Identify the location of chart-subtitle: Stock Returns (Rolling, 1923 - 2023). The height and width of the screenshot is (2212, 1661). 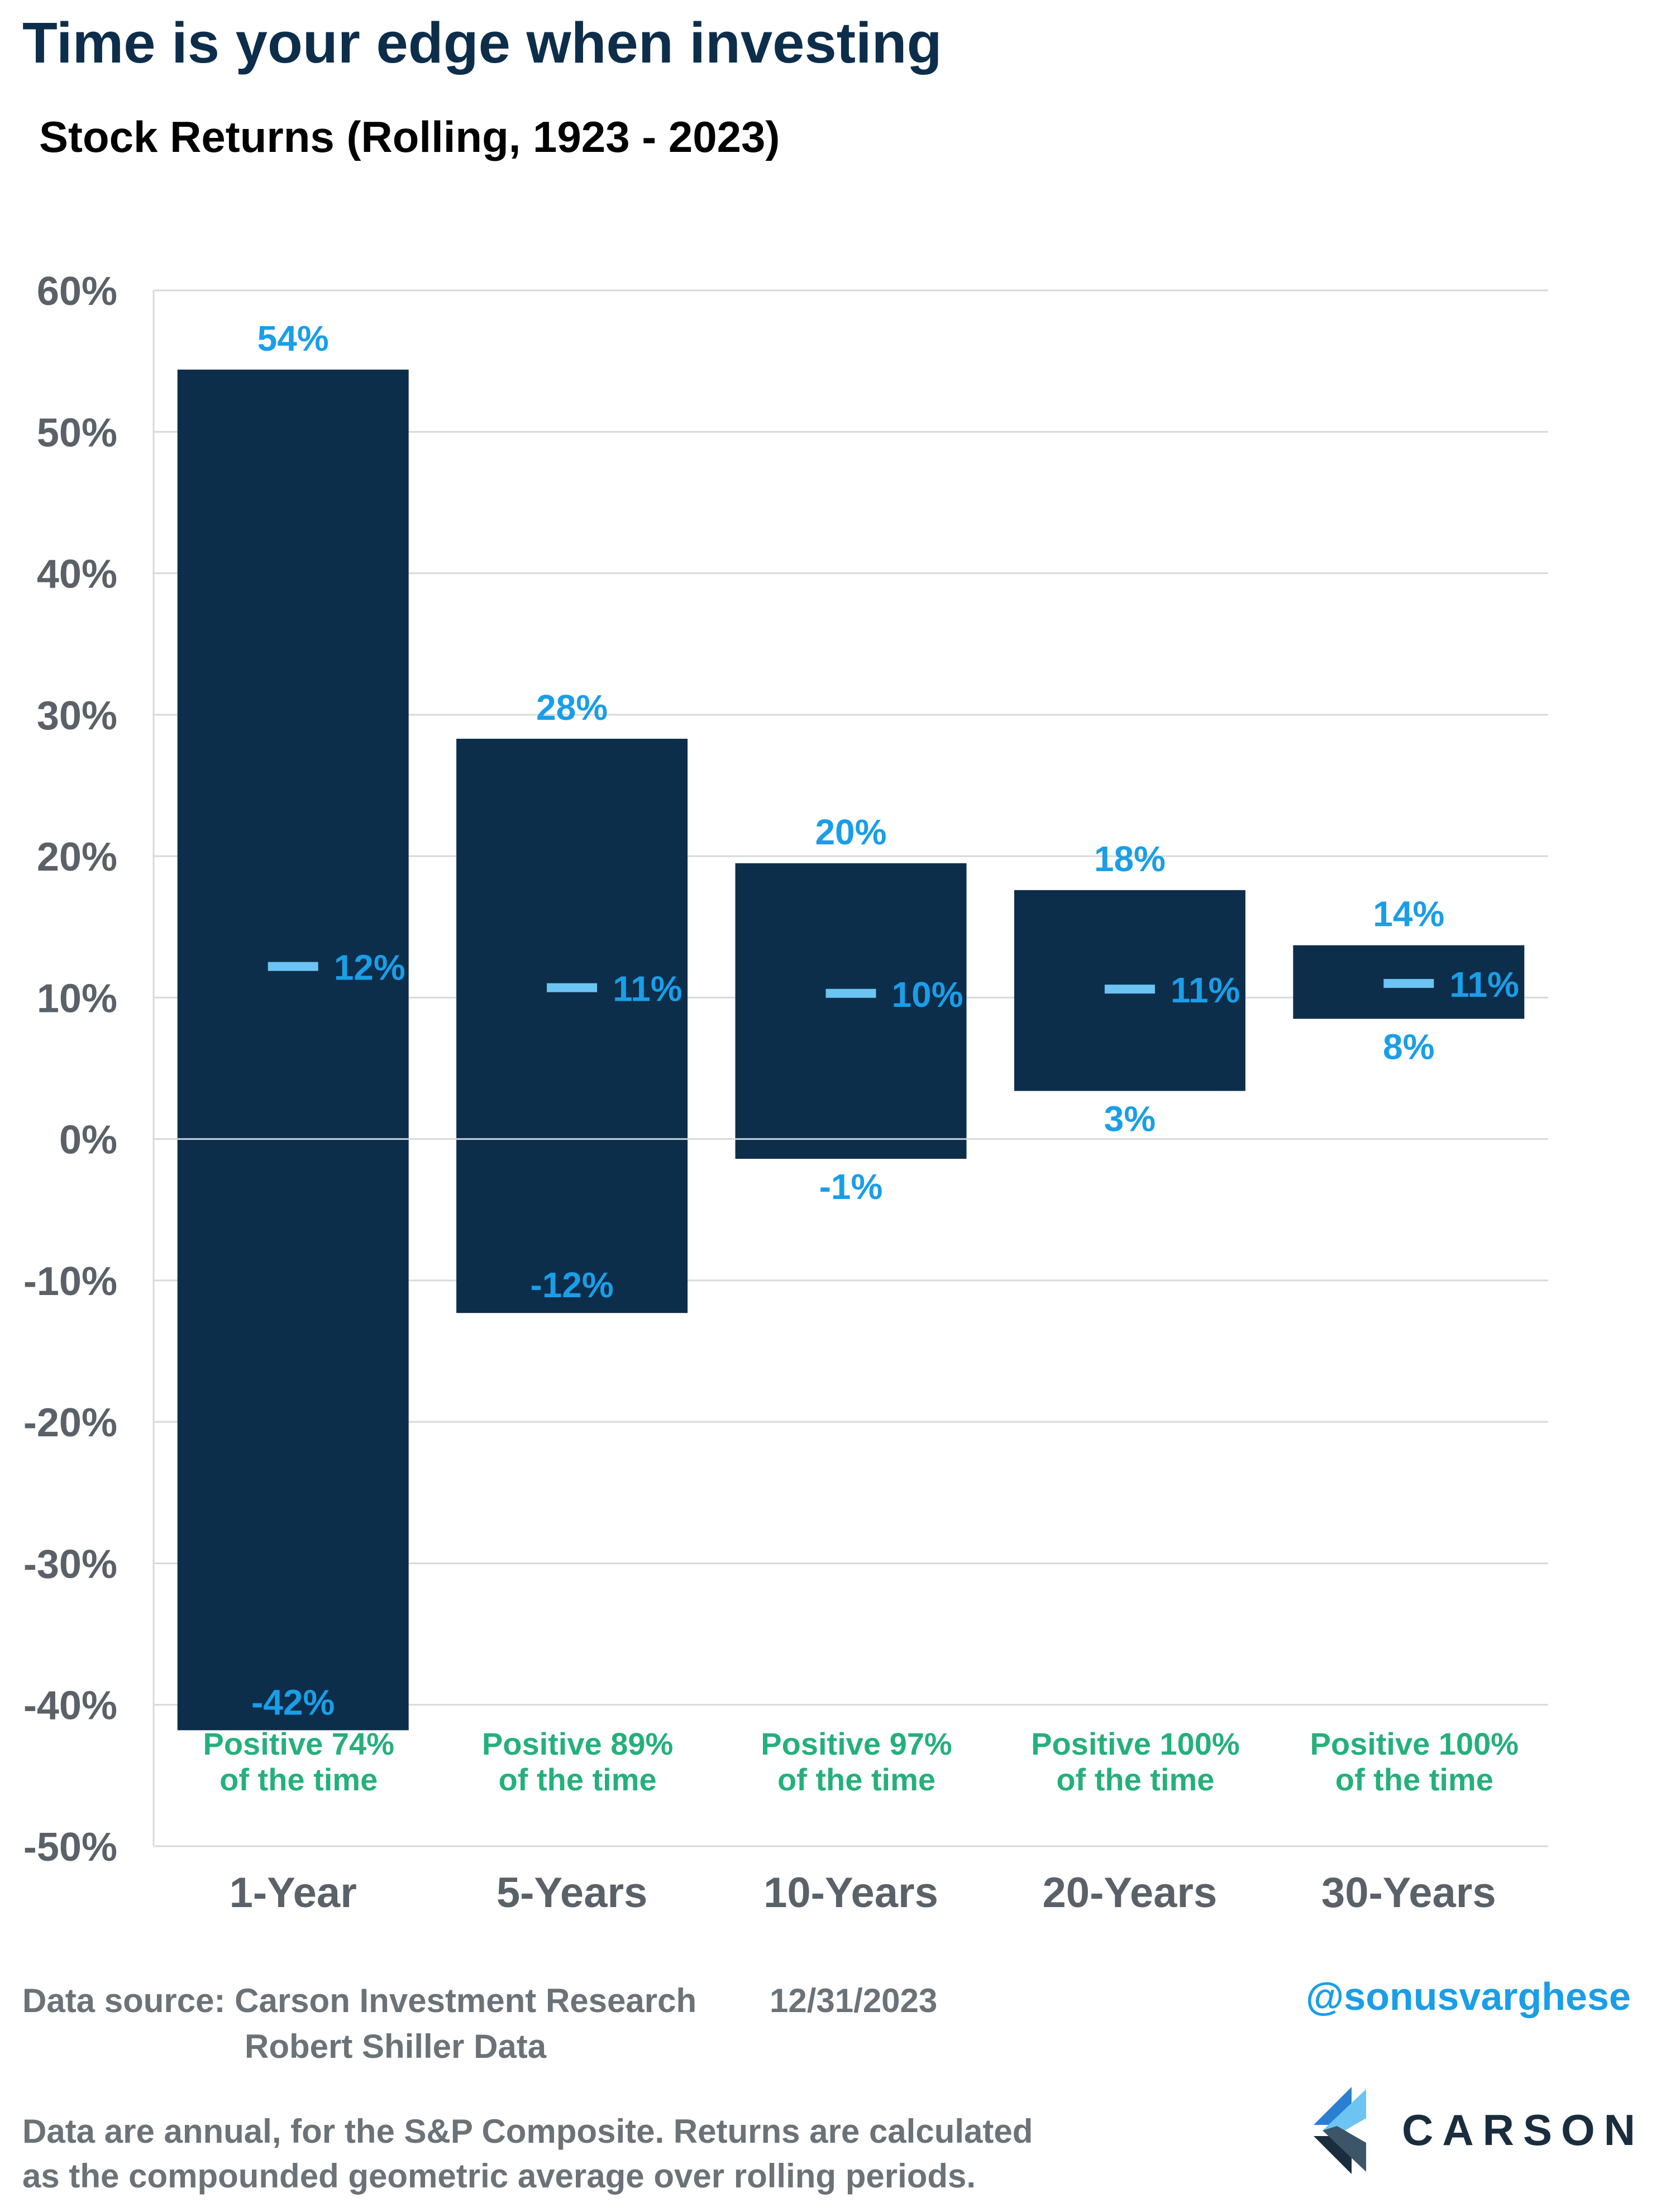
(410, 136).